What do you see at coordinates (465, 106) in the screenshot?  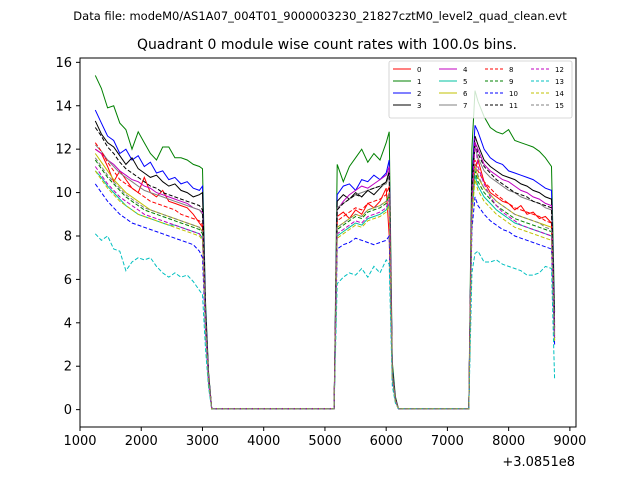 I see `legend-label-7: 7` at bounding box center [465, 106].